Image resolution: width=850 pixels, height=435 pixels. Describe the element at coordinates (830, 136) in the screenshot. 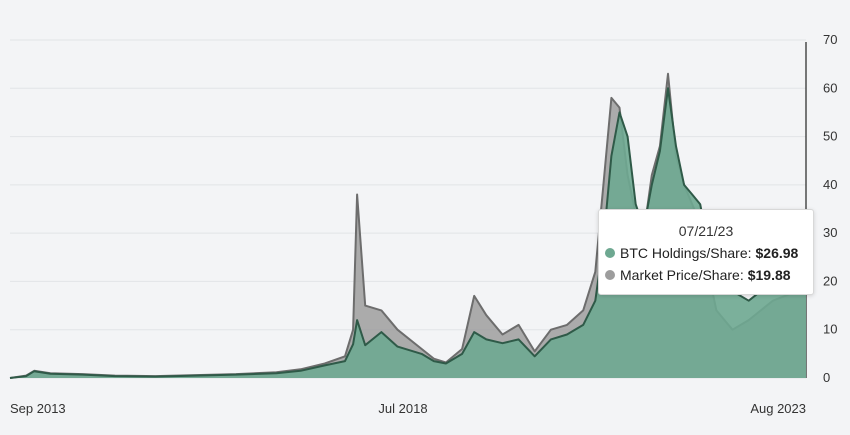

I see `y-tick-label: 50` at that location.